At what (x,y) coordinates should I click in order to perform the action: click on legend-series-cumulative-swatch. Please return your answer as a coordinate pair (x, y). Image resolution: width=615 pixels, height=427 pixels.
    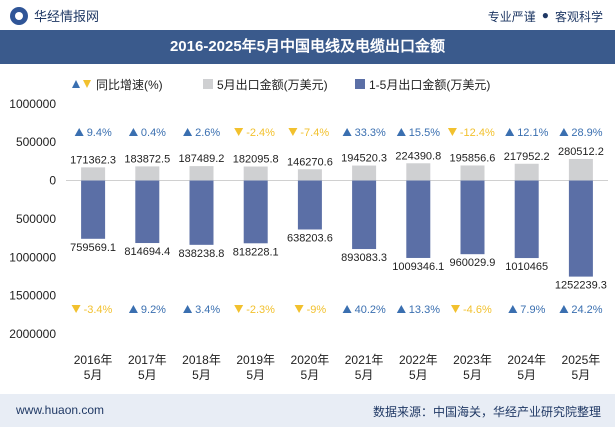
    Looking at the image, I should click on (360, 84).